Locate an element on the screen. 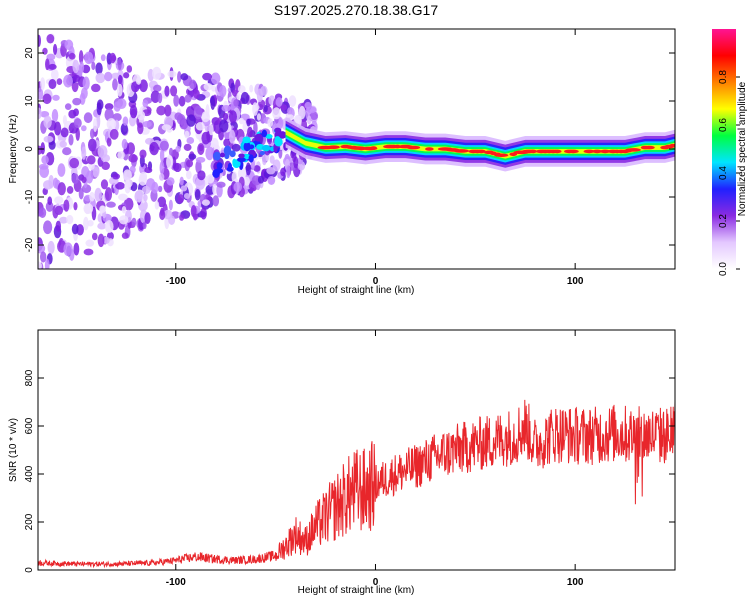  snr-y-label: SNR (10 * v/v) is located at coordinates (13, 450).